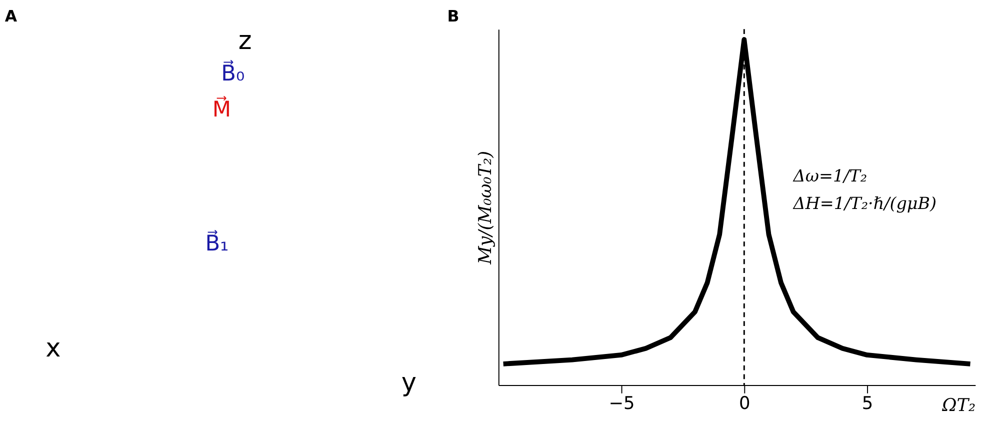 The height and width of the screenshot is (421, 985). I want to click on x-axis-title: ΩT₂, so click(958, 406).